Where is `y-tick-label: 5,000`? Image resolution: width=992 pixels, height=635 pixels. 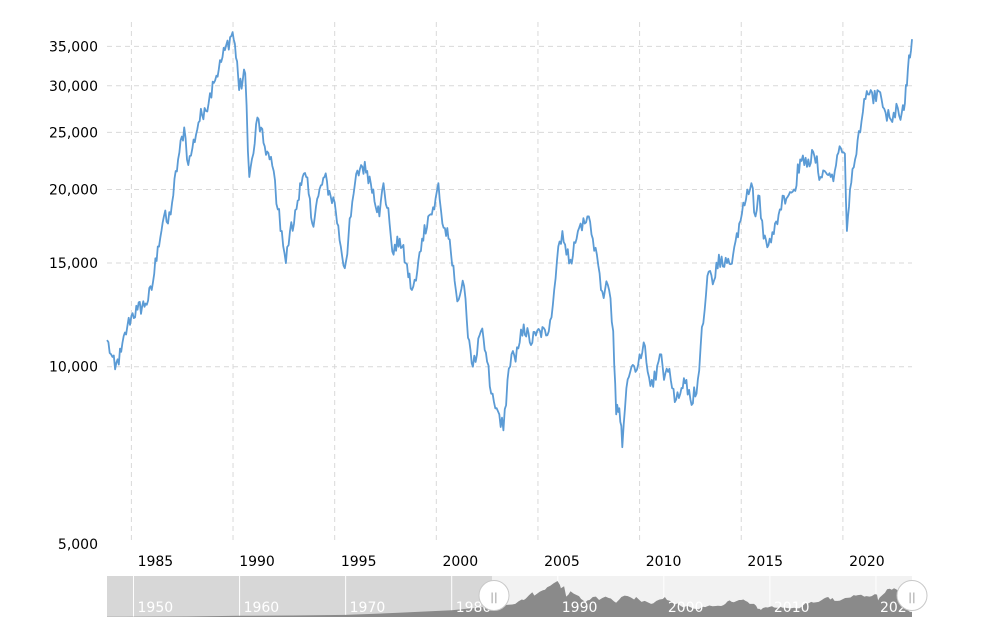
y-tick-label: 5,000 is located at coordinates (78, 545).